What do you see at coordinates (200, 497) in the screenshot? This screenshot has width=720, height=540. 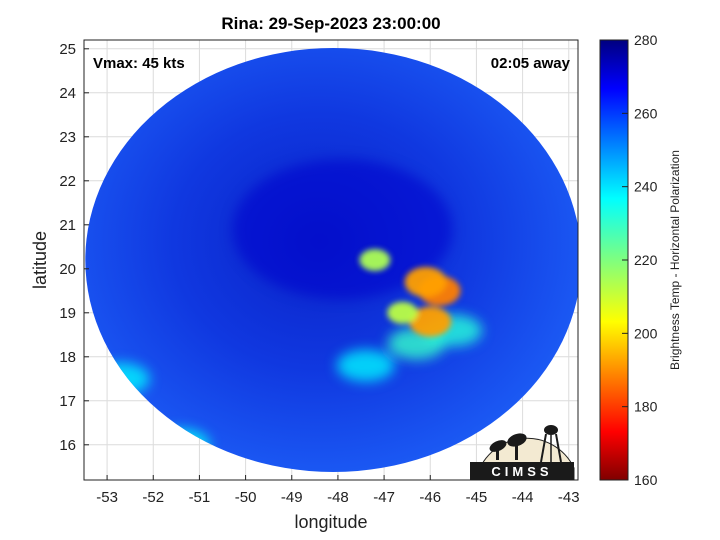 I see `x-tick-label: -51` at bounding box center [200, 497].